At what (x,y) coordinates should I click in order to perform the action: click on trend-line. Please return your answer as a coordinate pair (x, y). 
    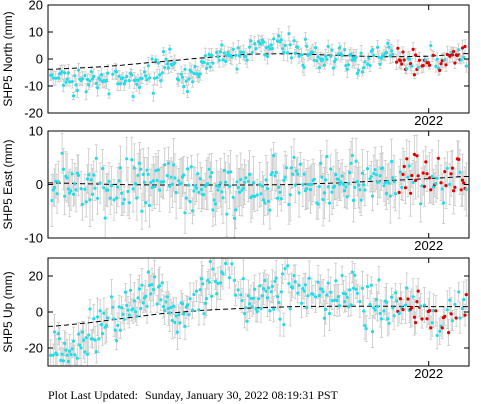
    Looking at the image, I should click on (258, 61).